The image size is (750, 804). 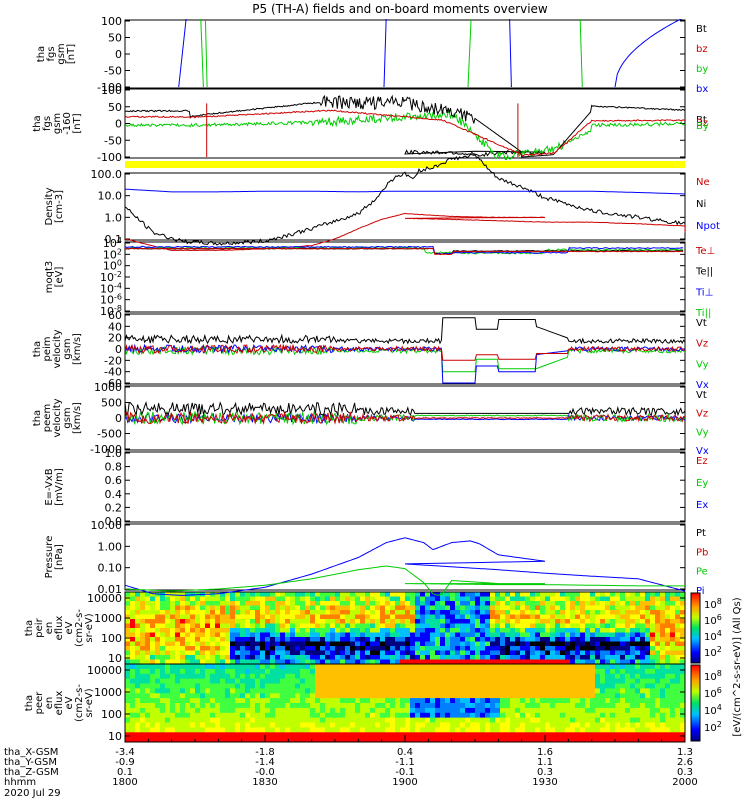 What do you see at coordinates (684, 782) in the screenshot?
I see `x-tick-label: 2000` at bounding box center [684, 782].